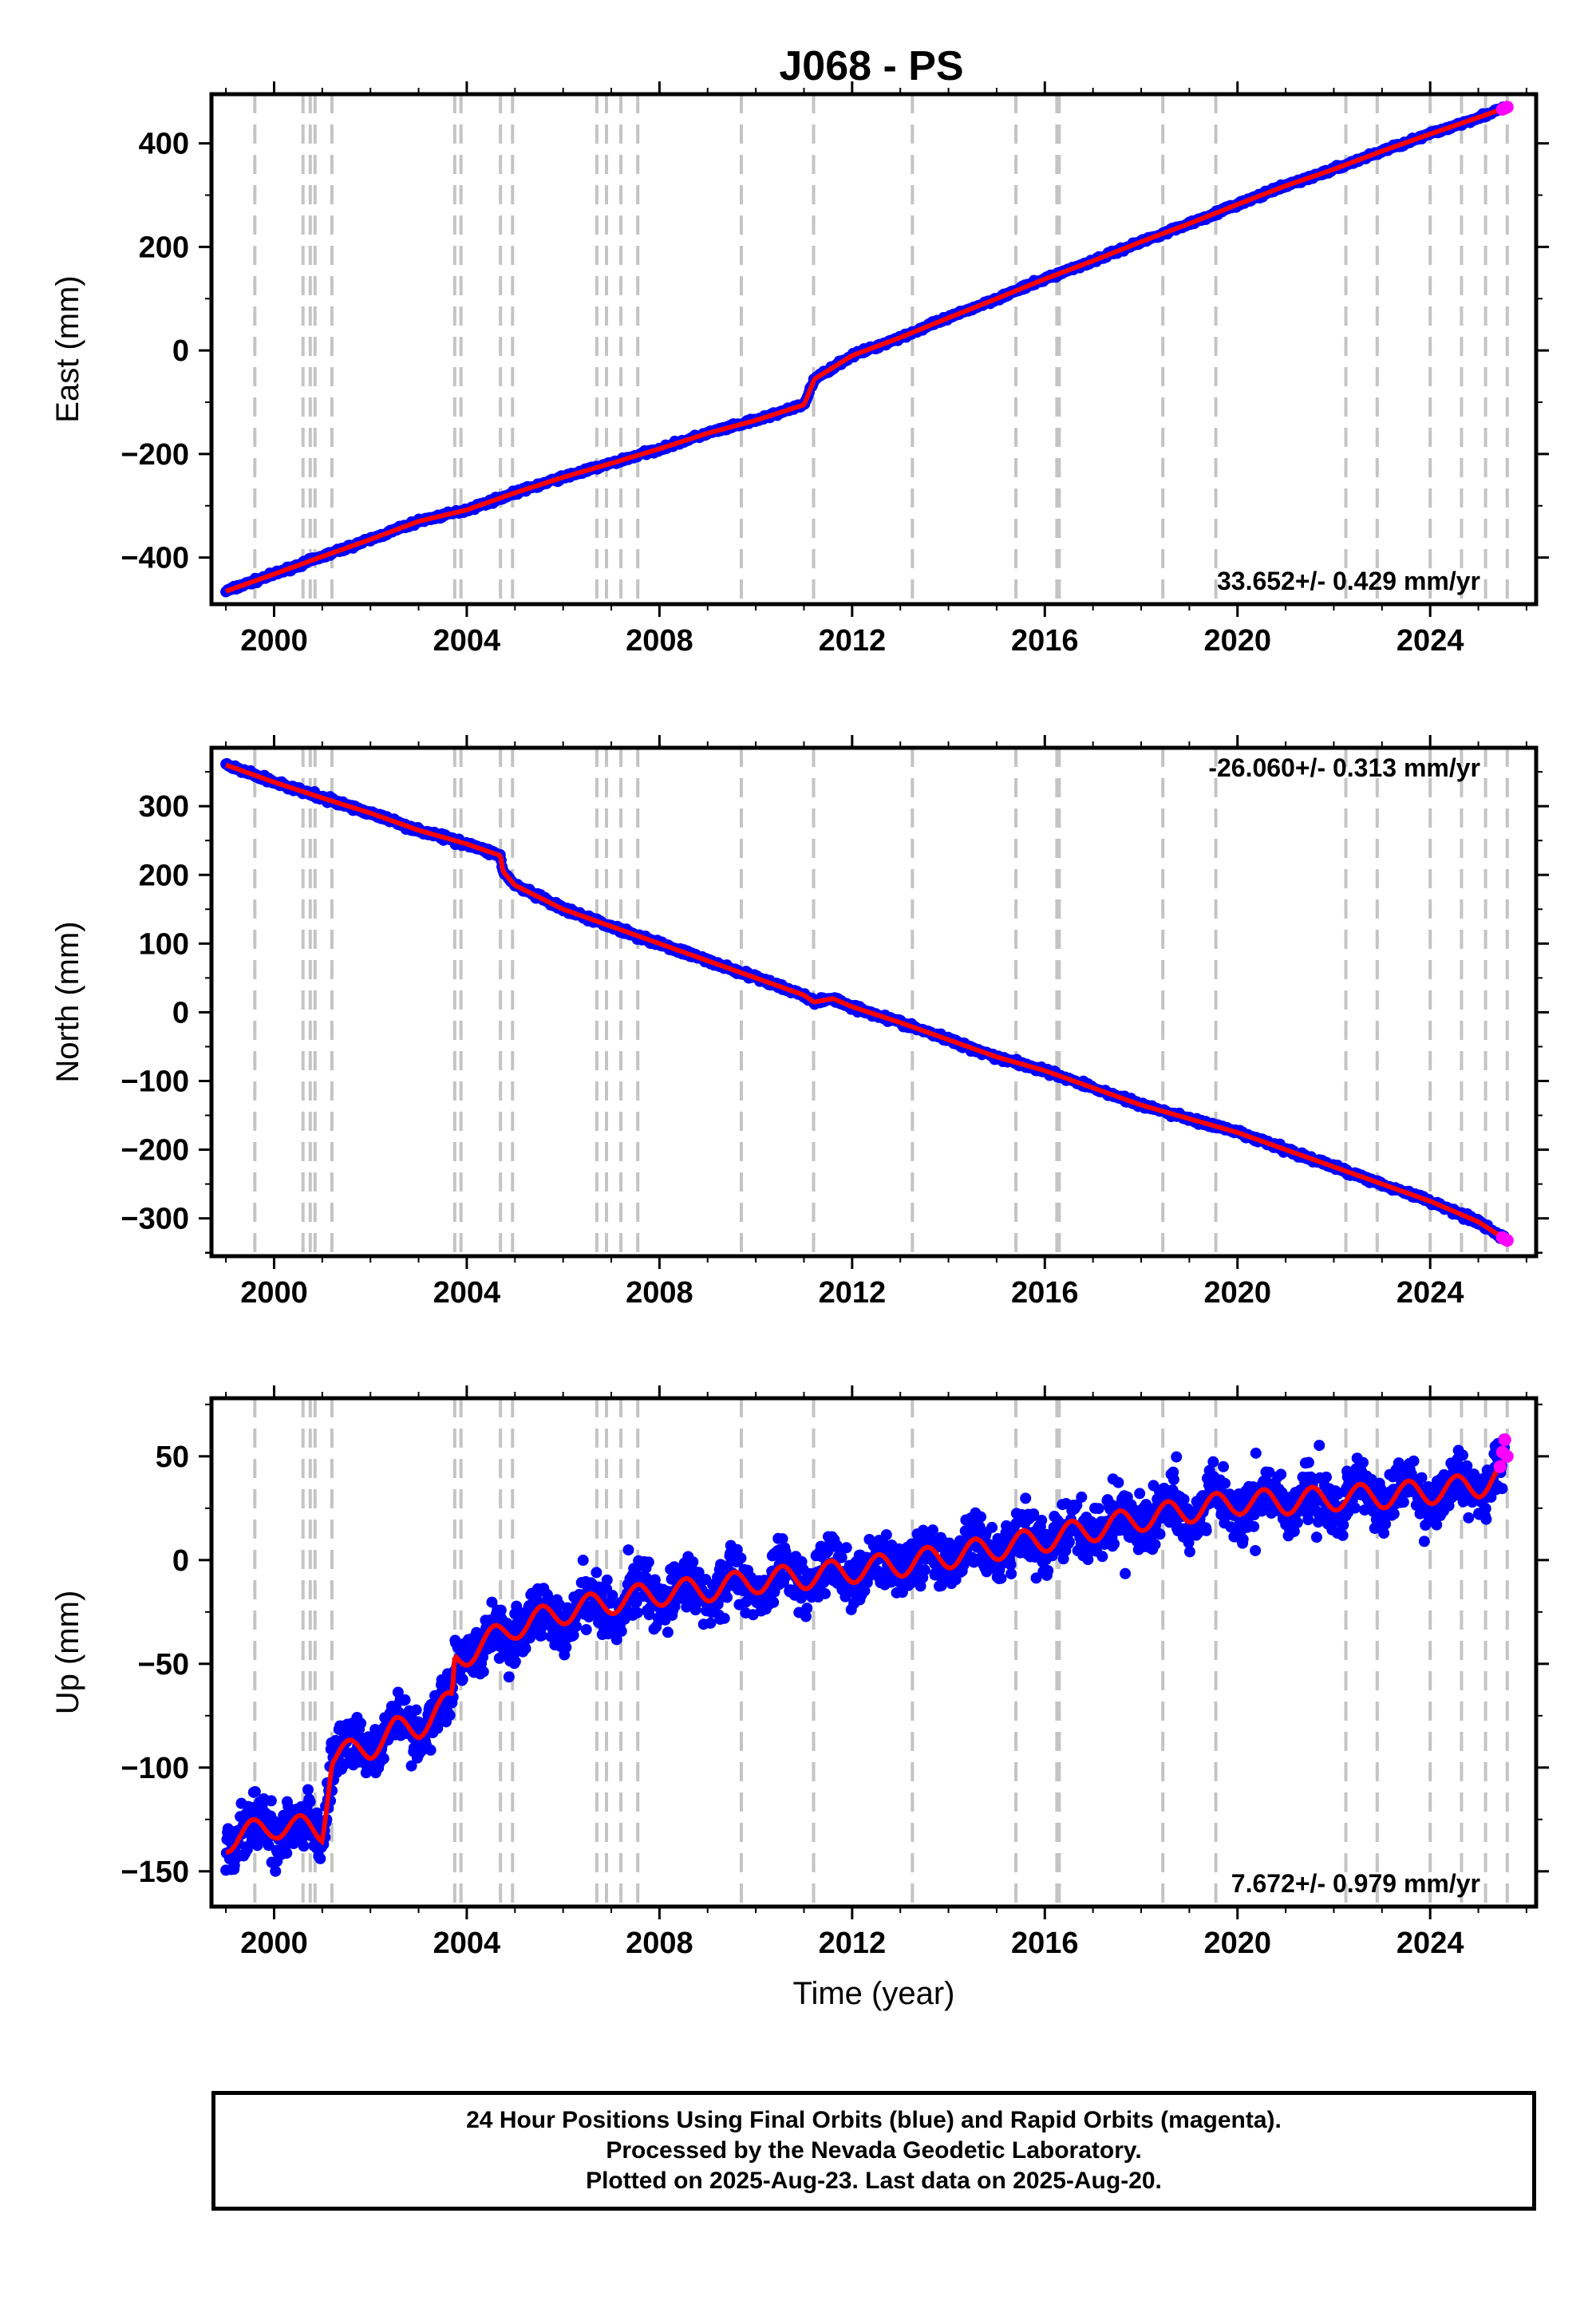 This screenshot has width=1596, height=2316. I want to click on y-tick-label: −300, so click(154, 1219).